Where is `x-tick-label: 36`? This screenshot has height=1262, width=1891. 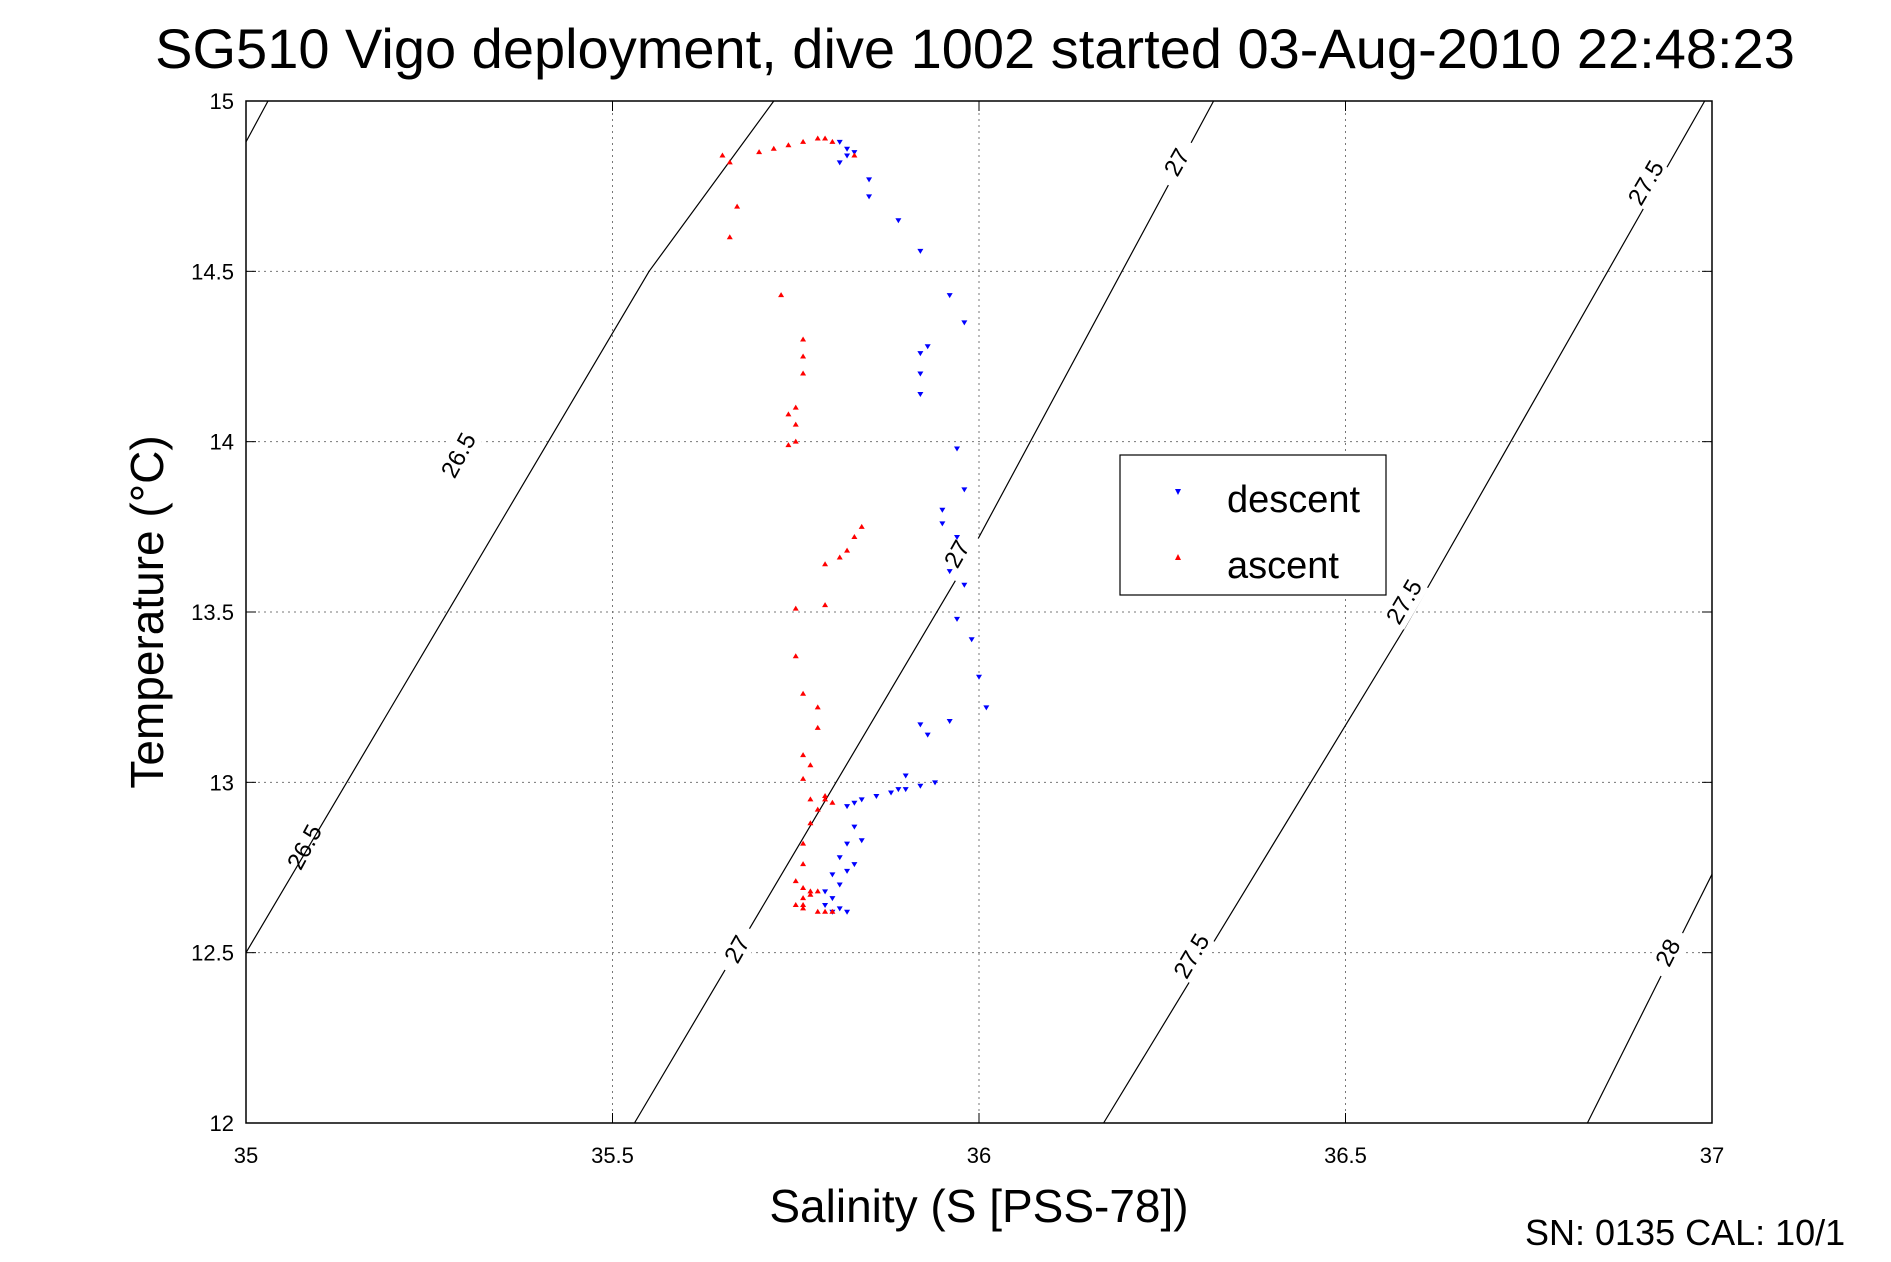 x-tick-label: 36 is located at coordinates (979, 1155).